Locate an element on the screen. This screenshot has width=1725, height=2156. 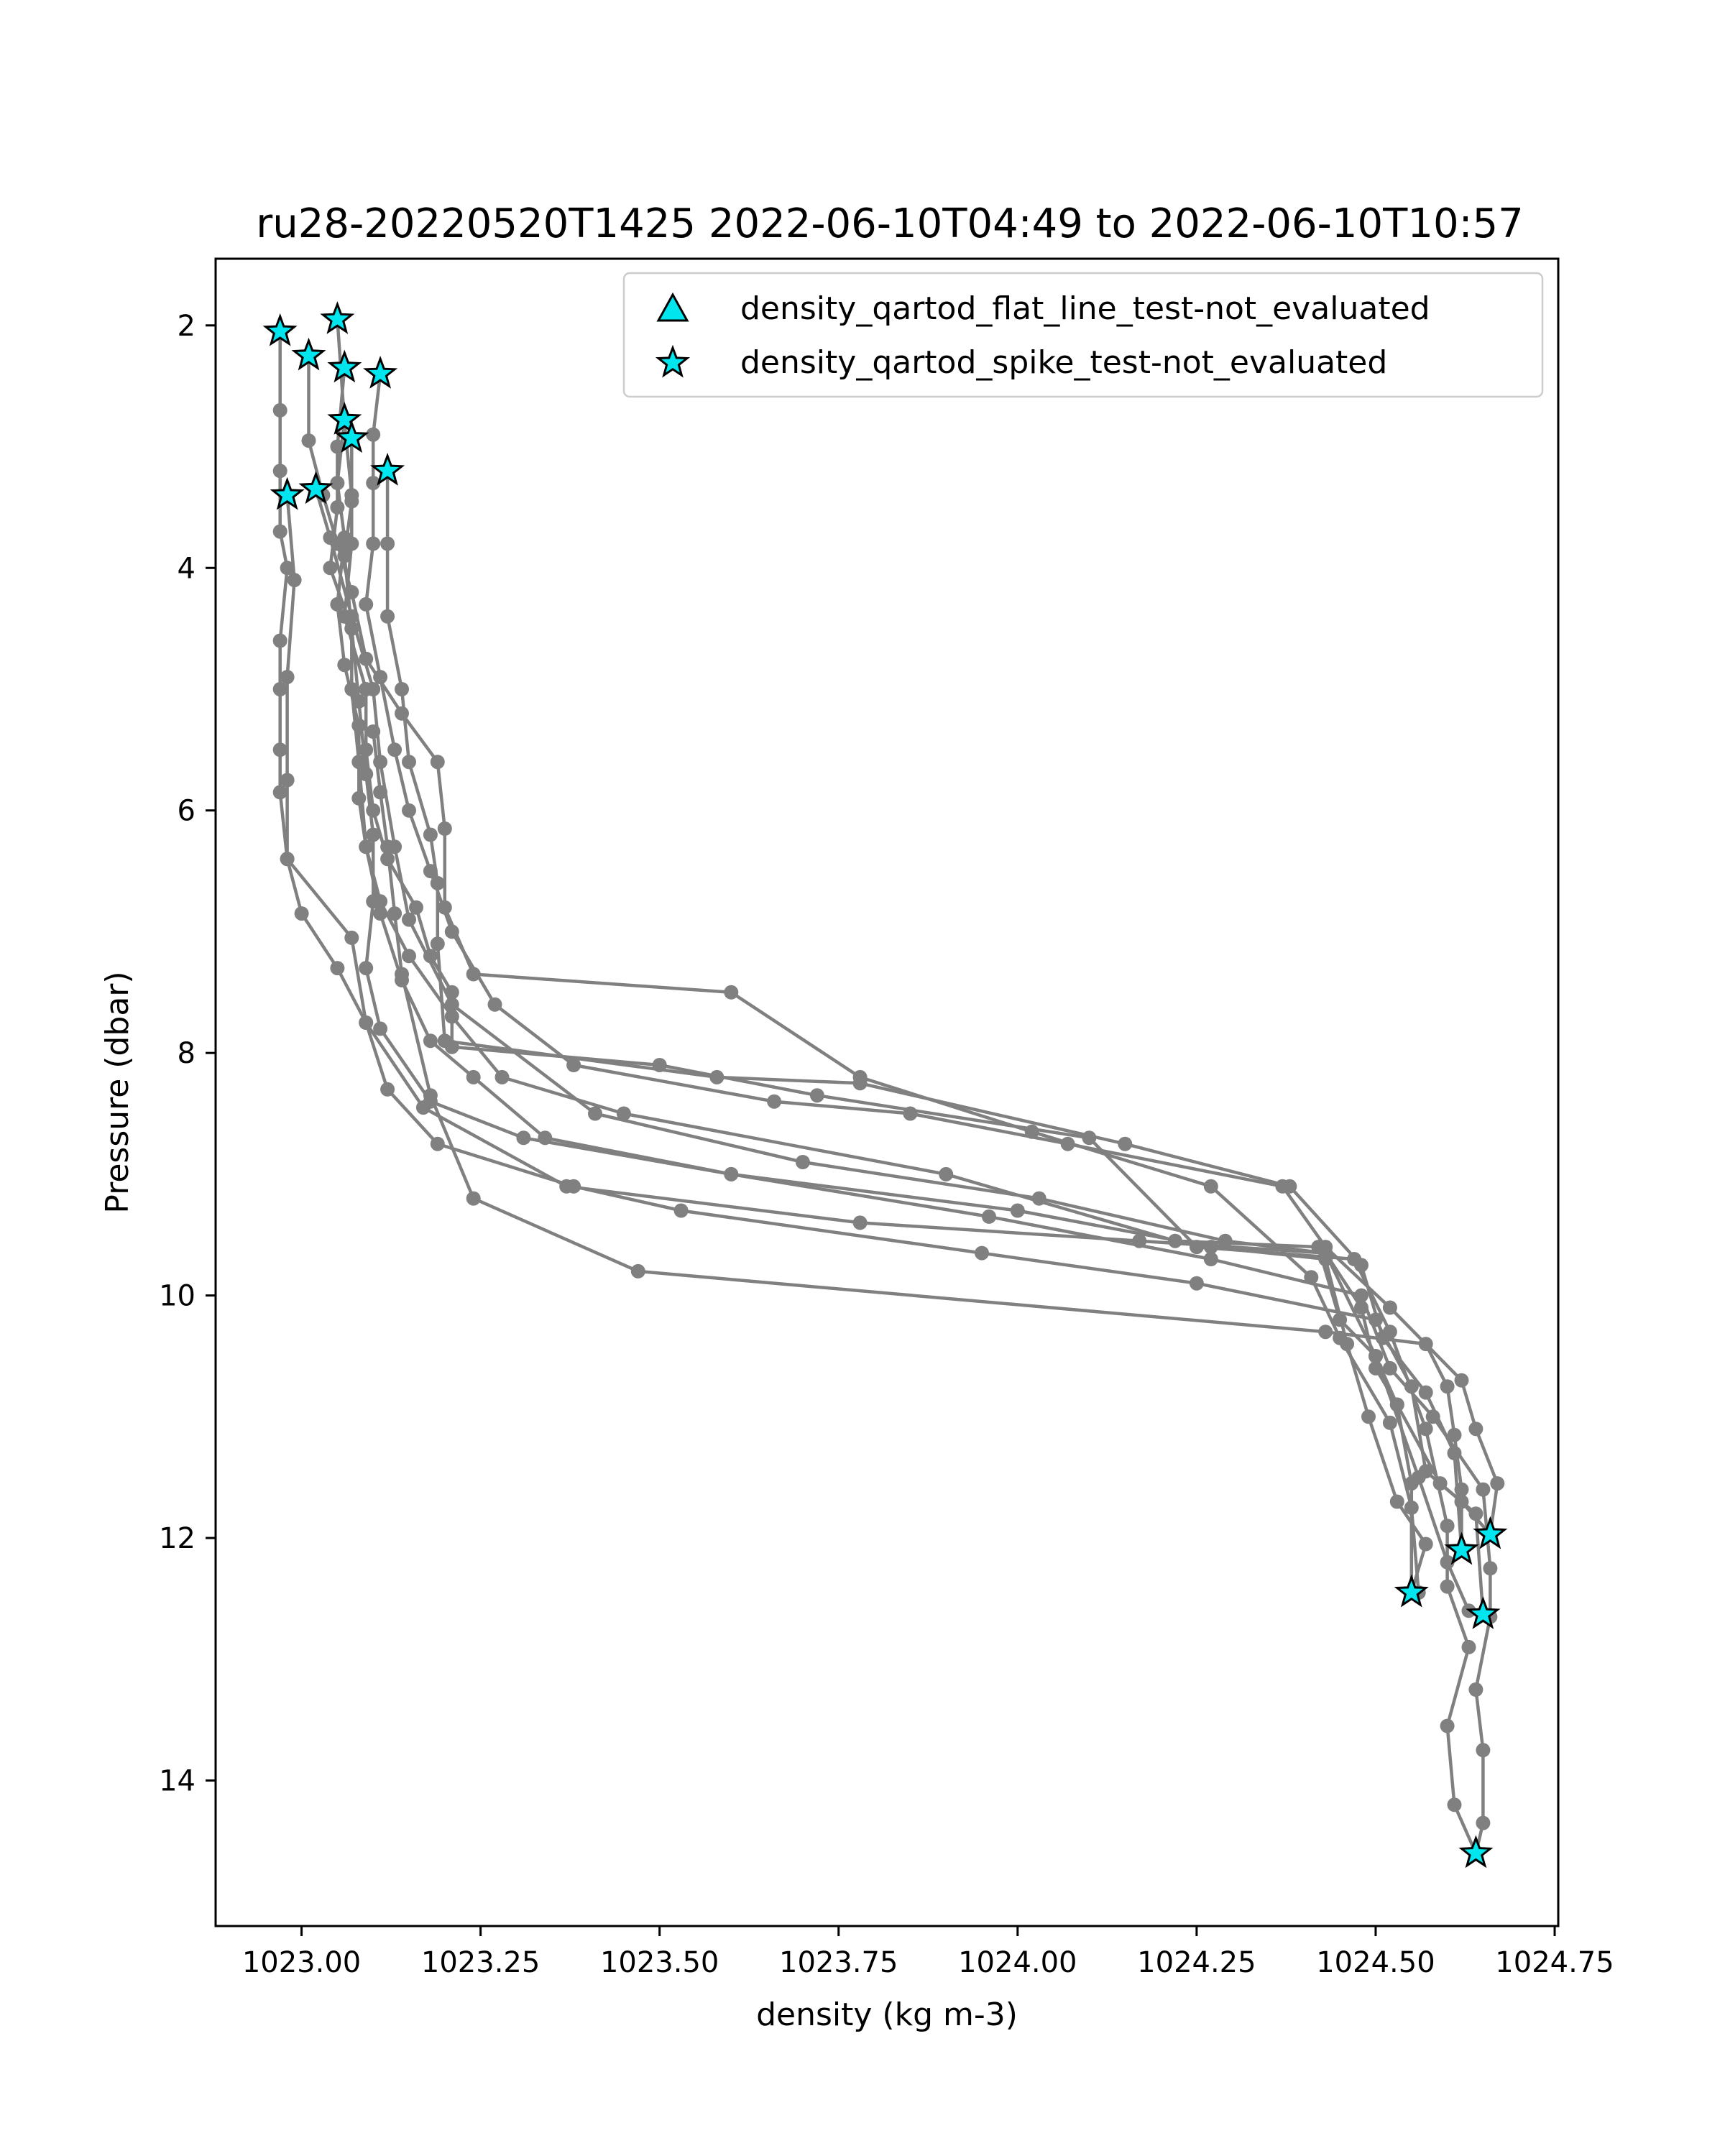
x-tick-label: 1024.50 is located at coordinates (1375, 1963).